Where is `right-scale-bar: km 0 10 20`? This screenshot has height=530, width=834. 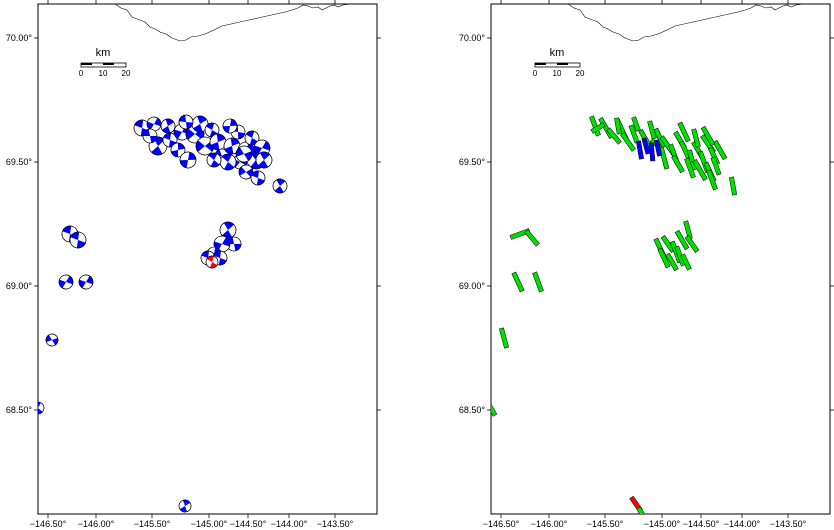 right-scale-bar: km 0 10 20 is located at coordinates (559, 62).